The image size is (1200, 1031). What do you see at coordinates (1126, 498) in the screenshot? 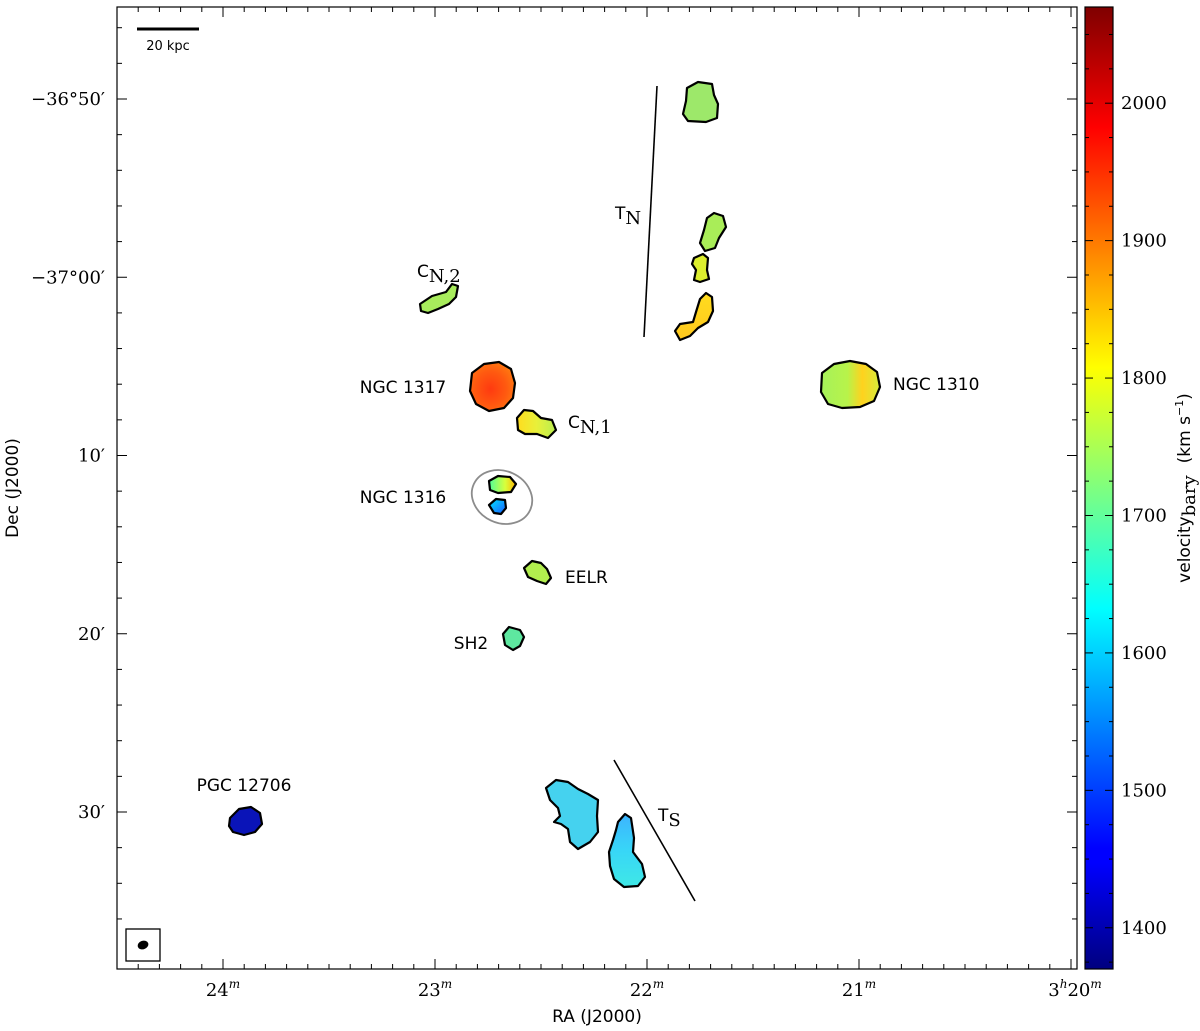
I see `colorbar-ticks: 1400 1500 1600 1700 1800 1900 2000` at bounding box center [1126, 498].